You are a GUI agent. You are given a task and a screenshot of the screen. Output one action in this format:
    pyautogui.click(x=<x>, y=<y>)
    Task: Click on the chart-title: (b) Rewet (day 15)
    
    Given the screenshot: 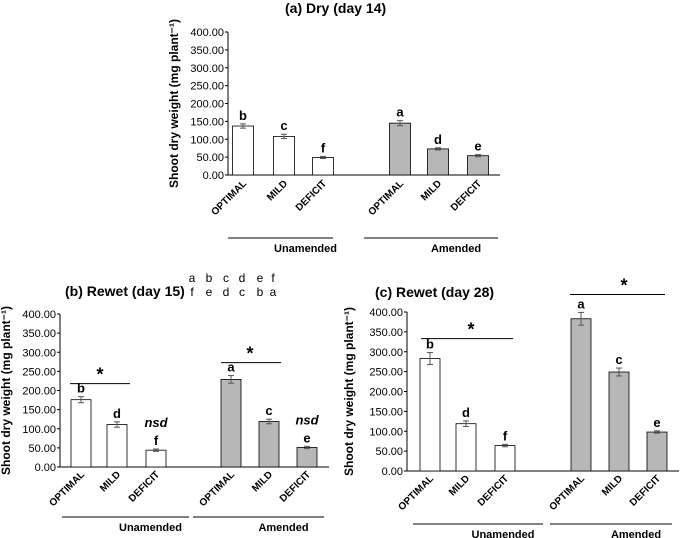 What is the action you would take?
    pyautogui.click(x=125, y=291)
    